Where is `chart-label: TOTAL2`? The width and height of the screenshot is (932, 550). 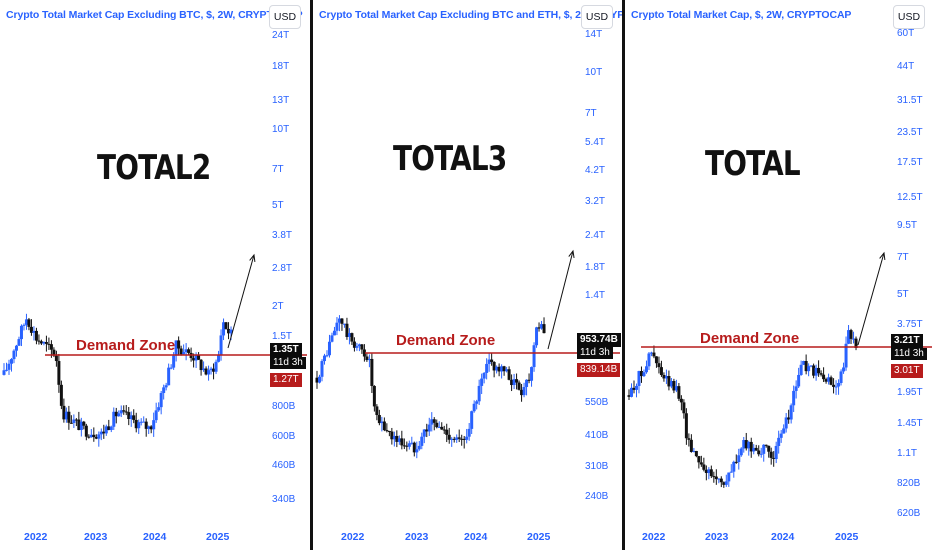
chart-label: TOTAL2 is located at coordinates (154, 168).